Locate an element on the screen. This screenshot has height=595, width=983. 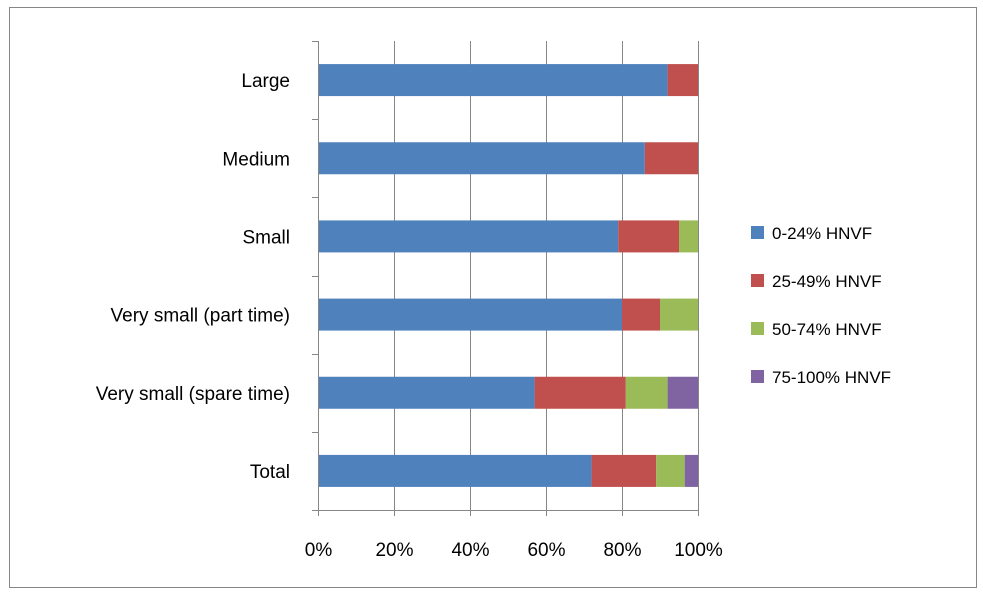
x-tick-label: 80% is located at coordinates (622, 550).